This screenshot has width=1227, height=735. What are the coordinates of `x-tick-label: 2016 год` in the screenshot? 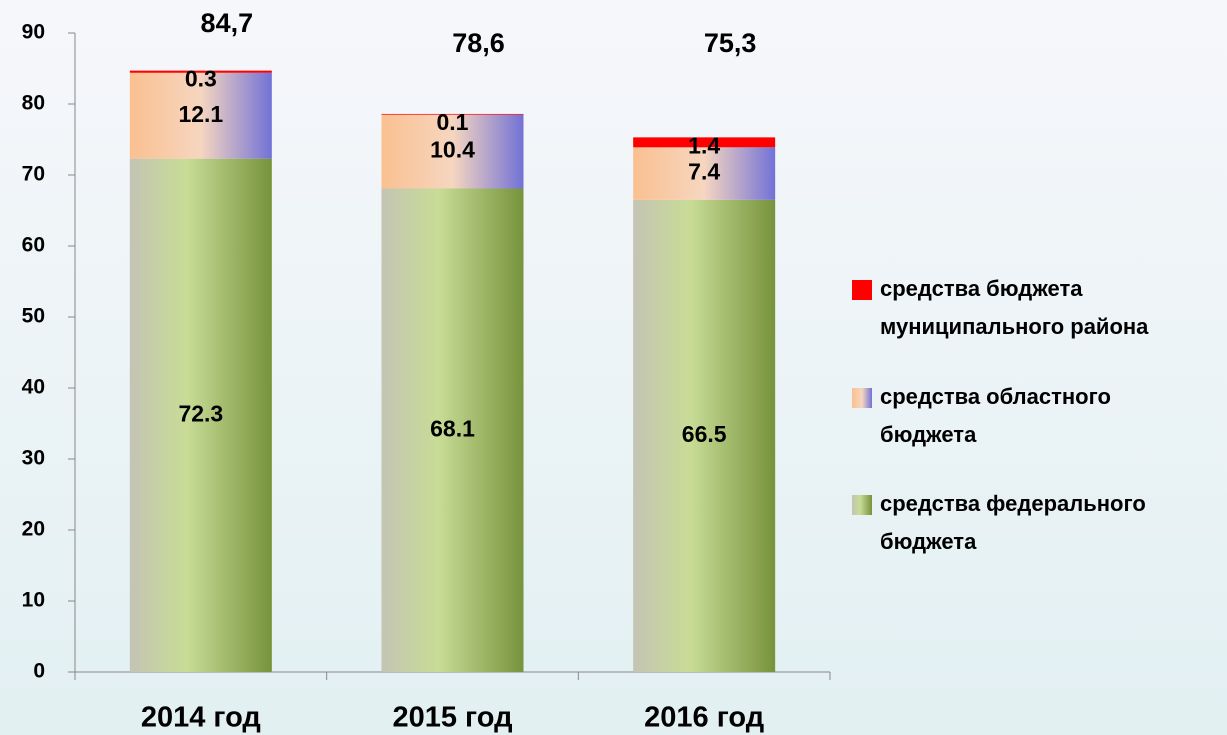 It's located at (704, 718).